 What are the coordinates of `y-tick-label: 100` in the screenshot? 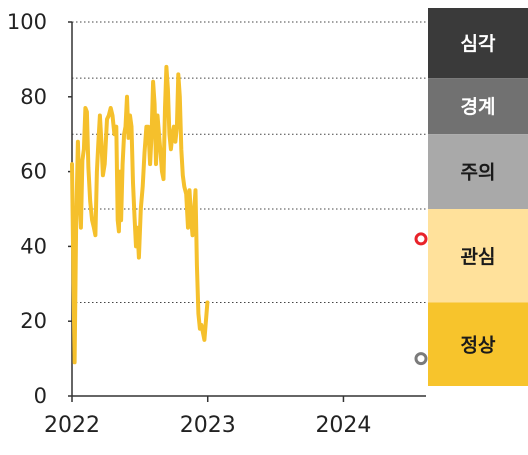 It's located at (27, 22).